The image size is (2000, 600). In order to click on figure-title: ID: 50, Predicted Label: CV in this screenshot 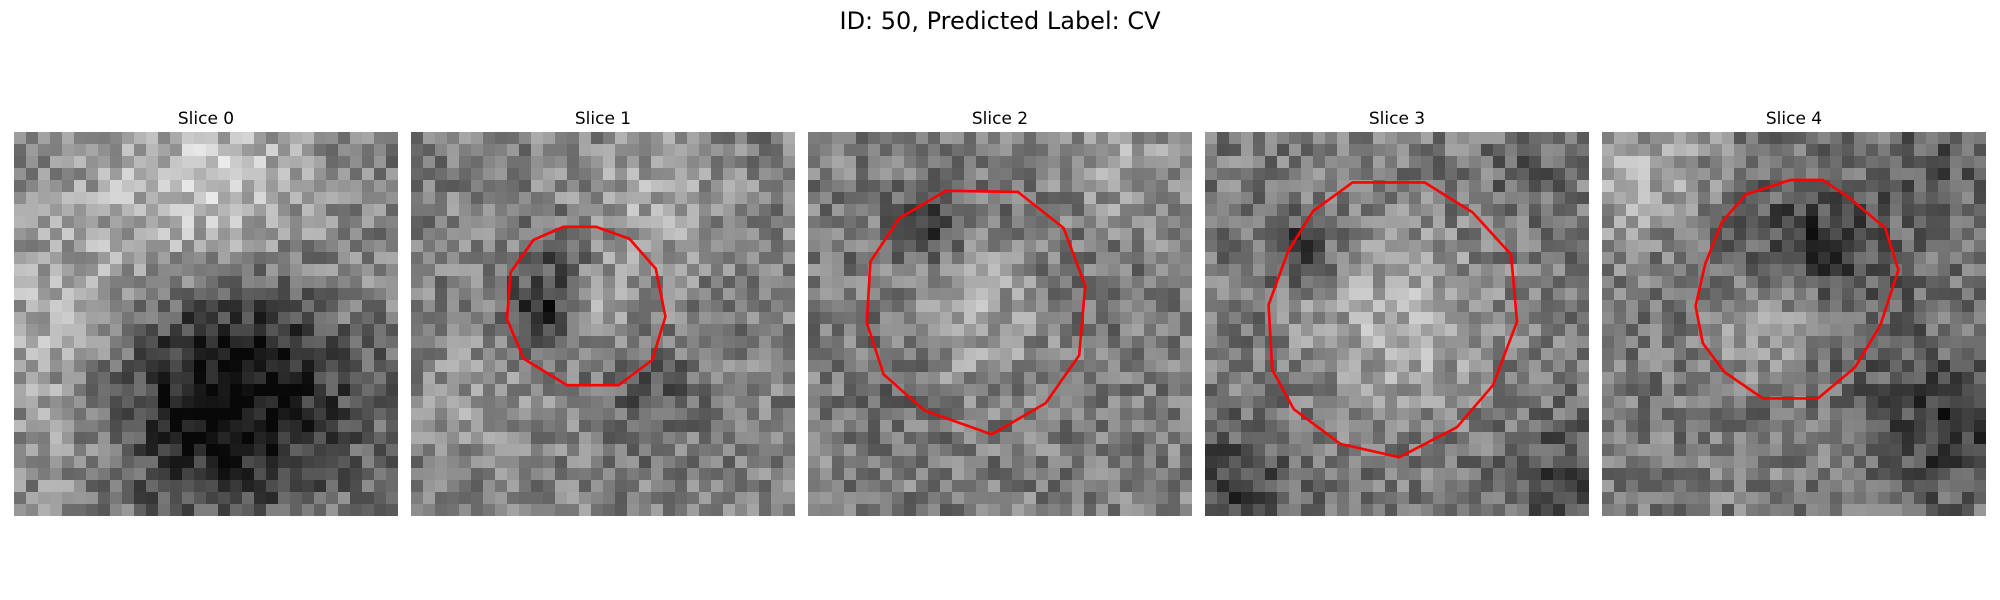, I will do `click(1000, 21)`.